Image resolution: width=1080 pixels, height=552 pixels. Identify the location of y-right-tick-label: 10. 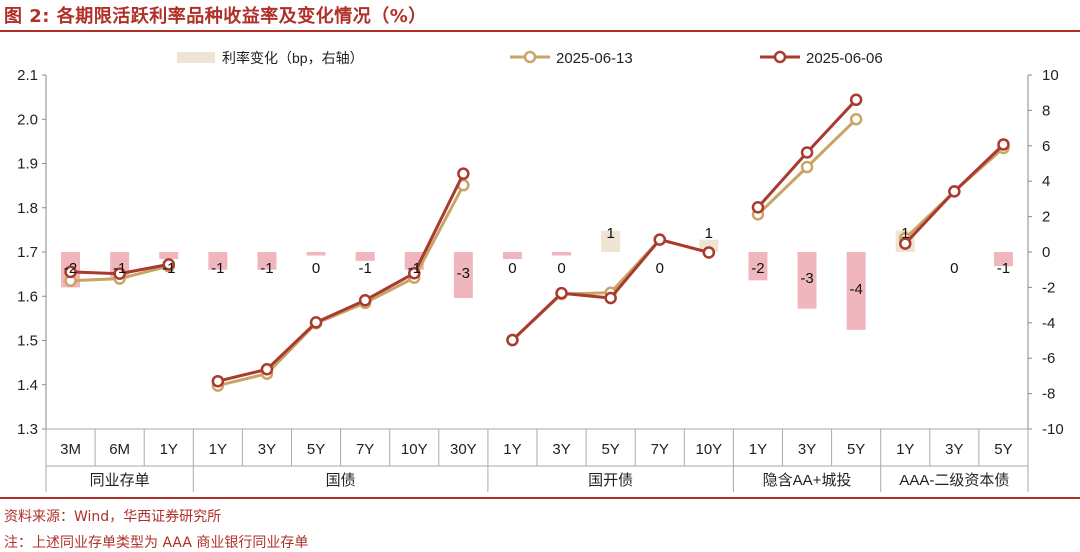
(1050, 75).